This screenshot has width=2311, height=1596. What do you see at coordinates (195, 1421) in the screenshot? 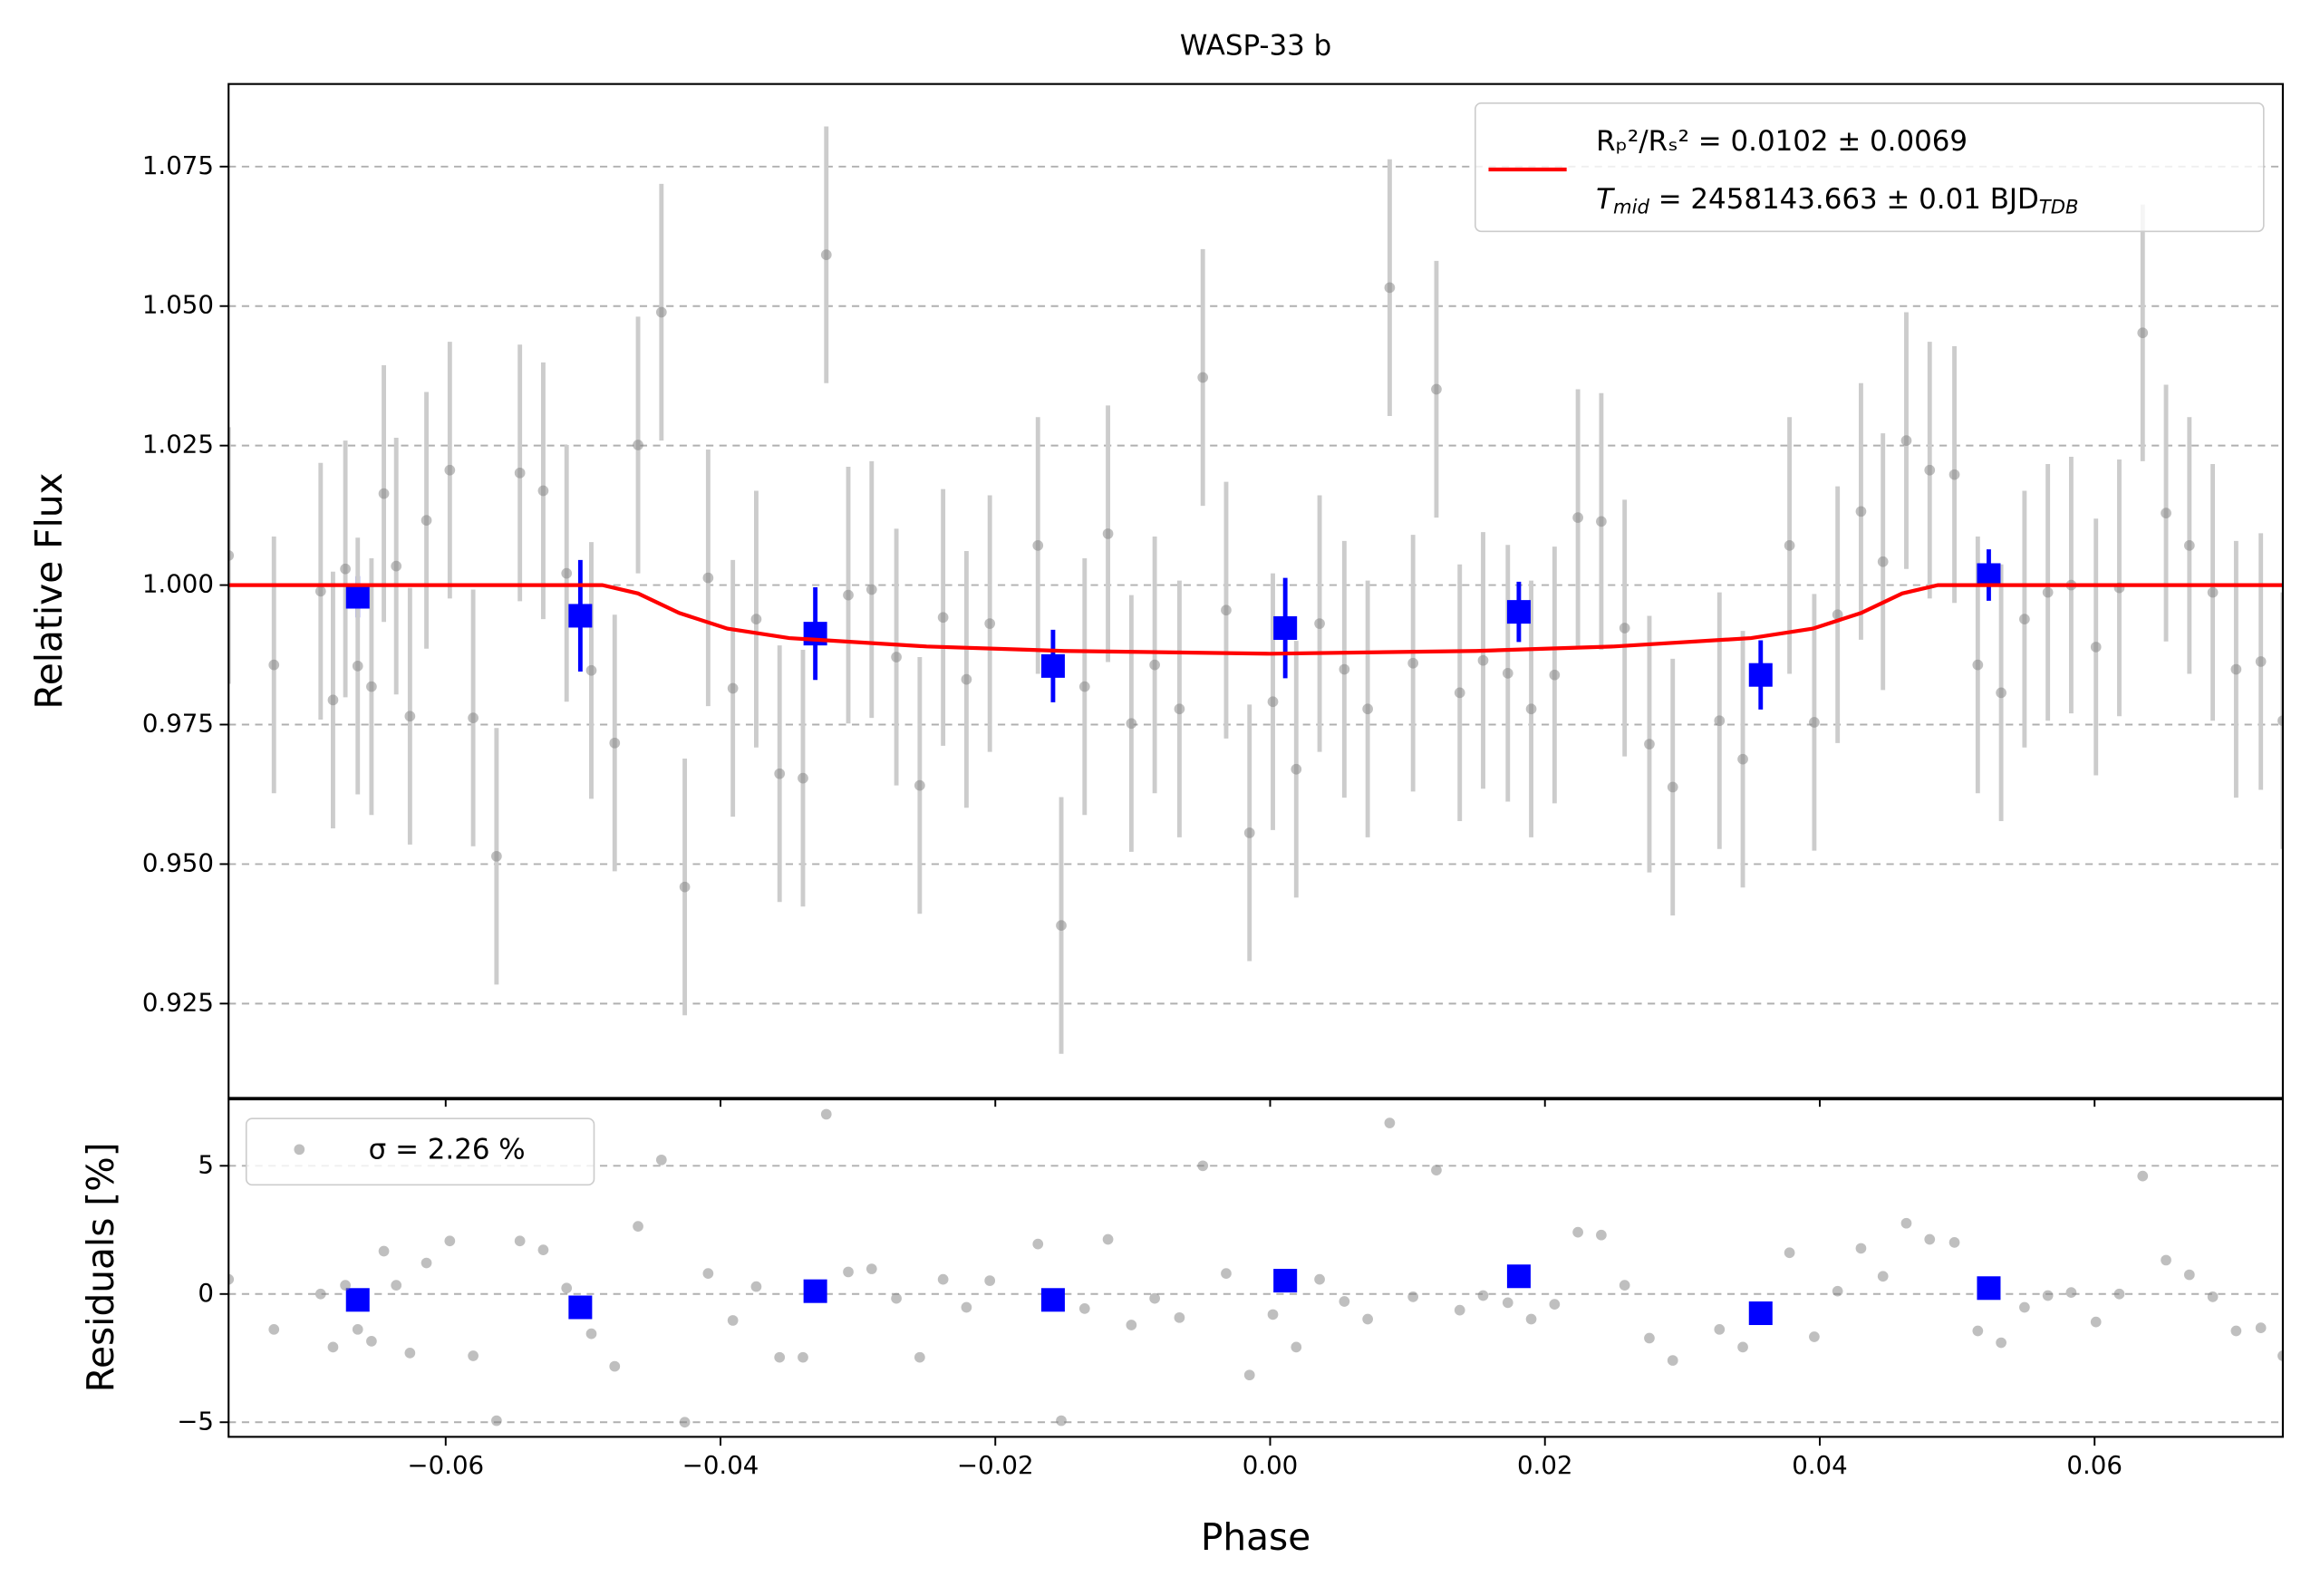
I see `y-tick-label: −5` at bounding box center [195, 1421].